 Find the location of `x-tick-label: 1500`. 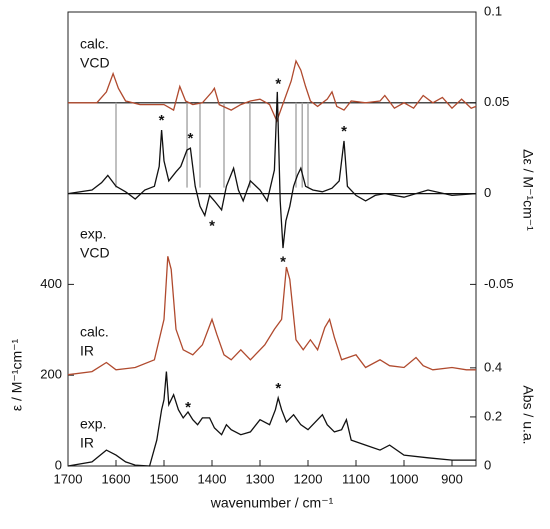

x-tick-label: 1500 is located at coordinates (164, 478).